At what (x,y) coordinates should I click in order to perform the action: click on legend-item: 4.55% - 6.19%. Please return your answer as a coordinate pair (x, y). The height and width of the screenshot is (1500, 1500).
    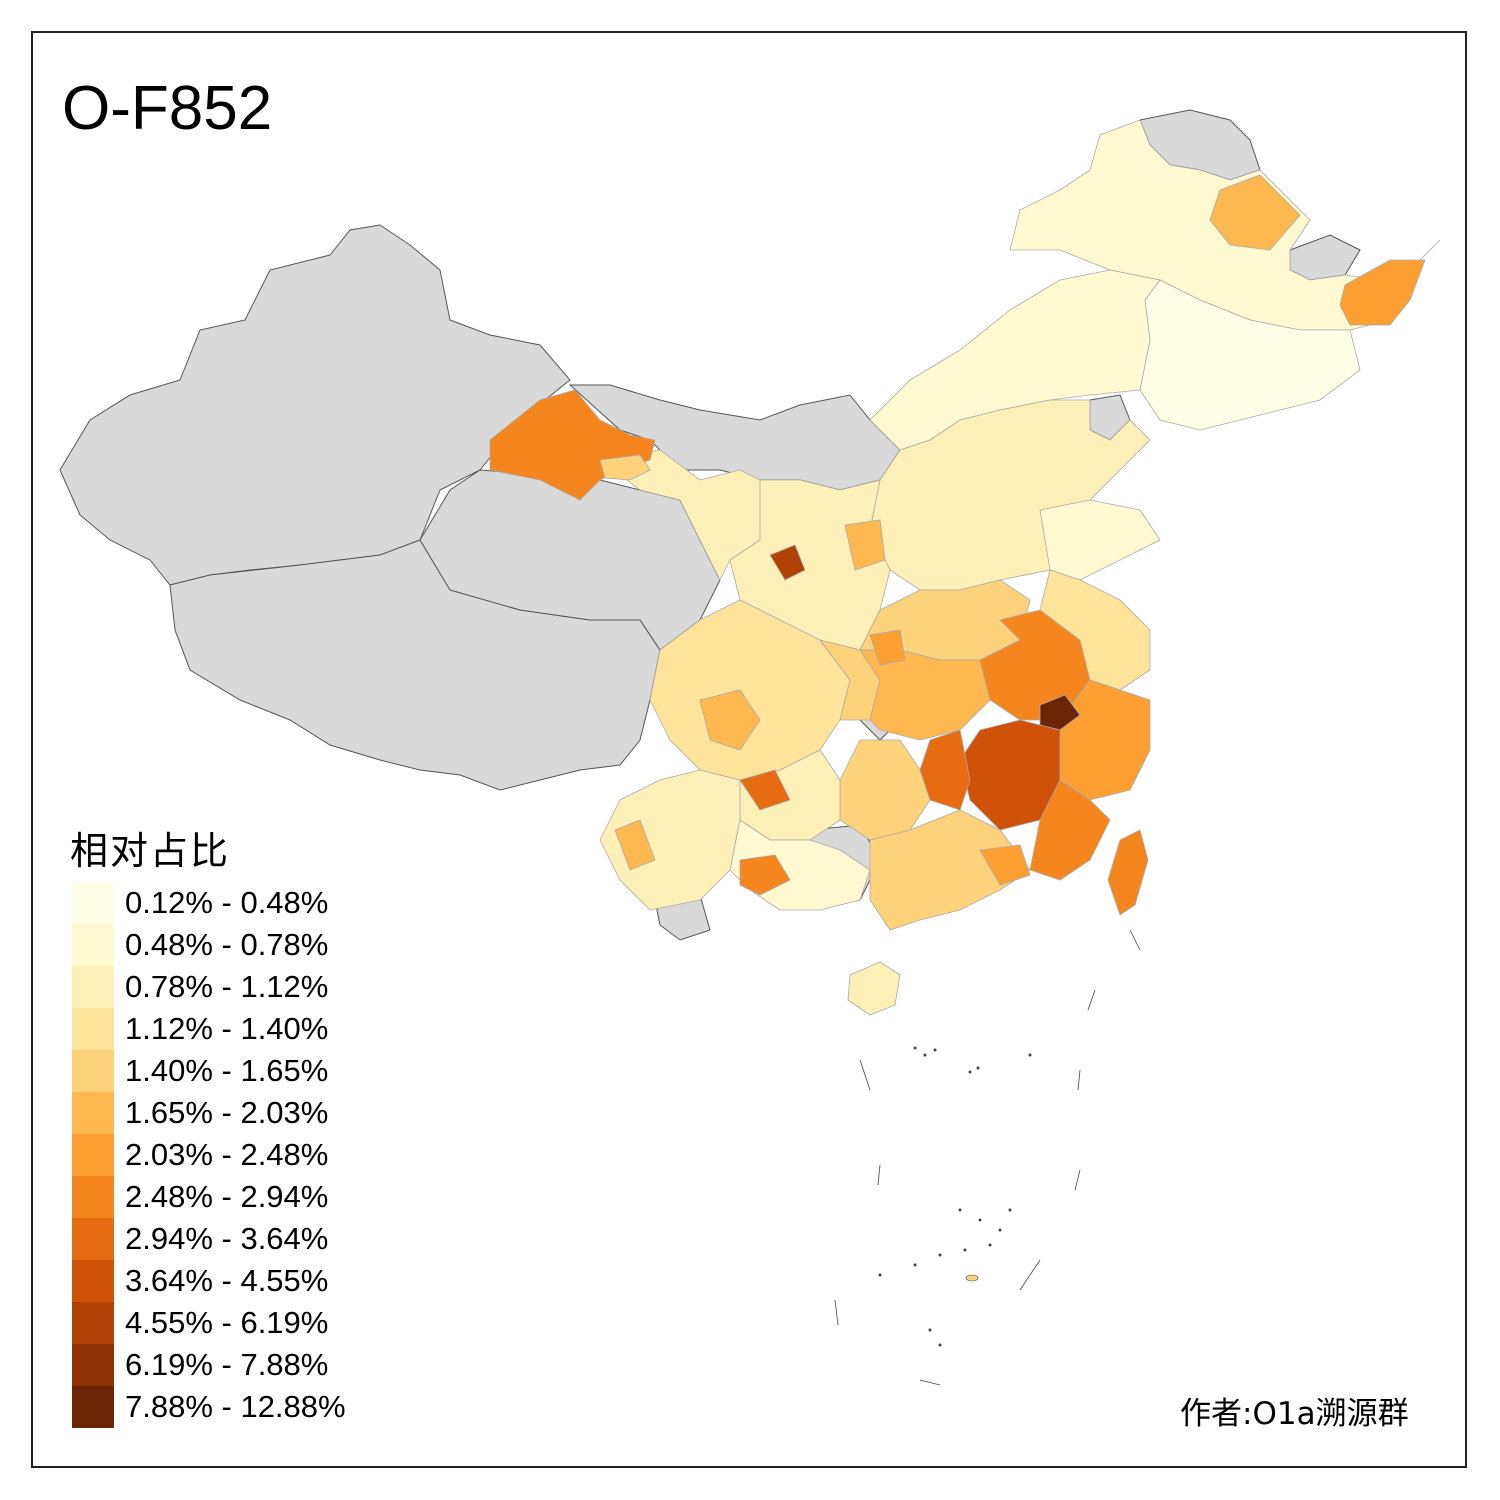
    Looking at the image, I should click on (232, 1323).